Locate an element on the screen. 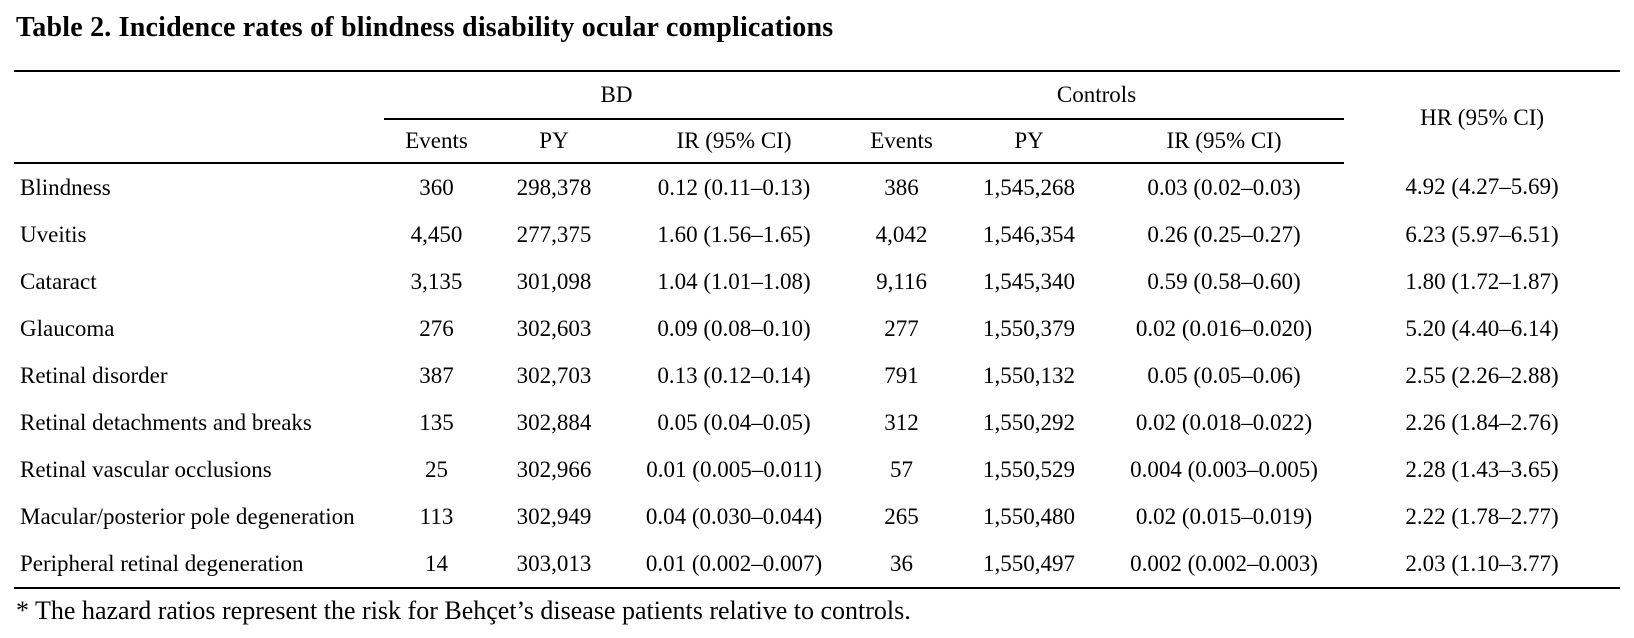 The height and width of the screenshot is (638, 1634). group-header-row: BD Controls HR (95% CI) is located at coordinates (817, 116).